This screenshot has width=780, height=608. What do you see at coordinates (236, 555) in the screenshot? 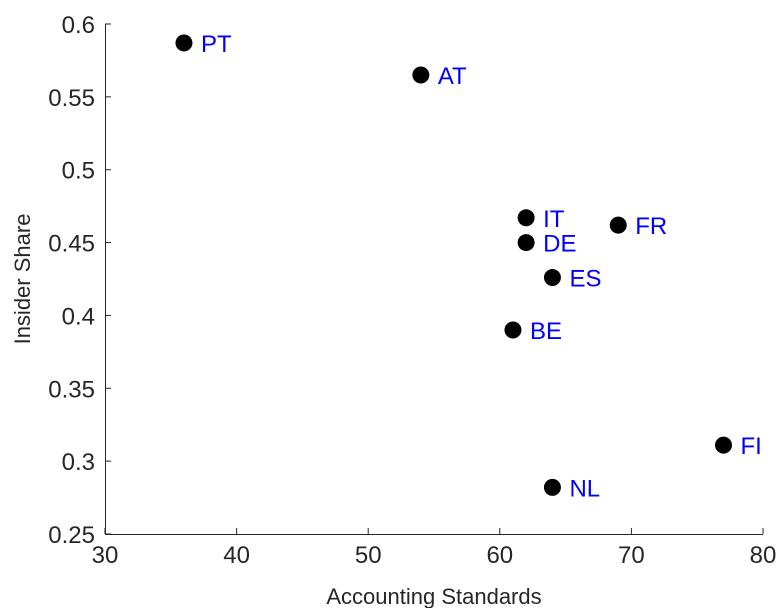
I see `x-tick-label: 40` at bounding box center [236, 555].